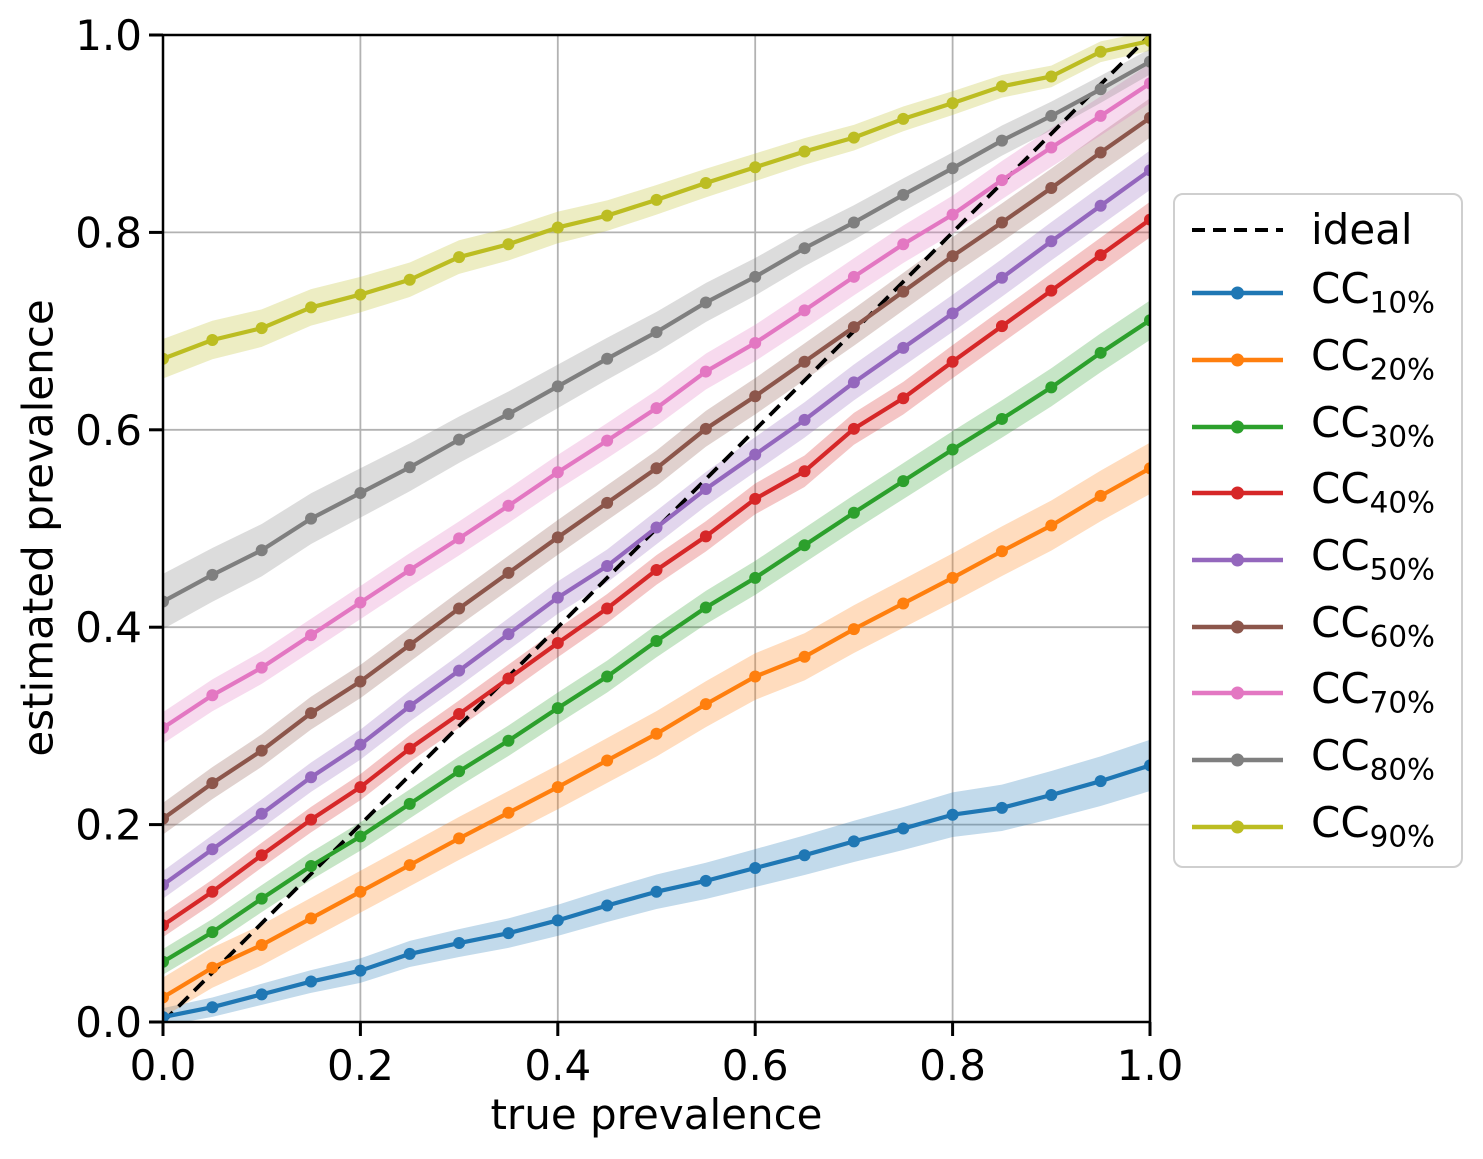  What do you see at coordinates (360, 1065) in the screenshot?
I see `x-tick-label: 0.2` at bounding box center [360, 1065].